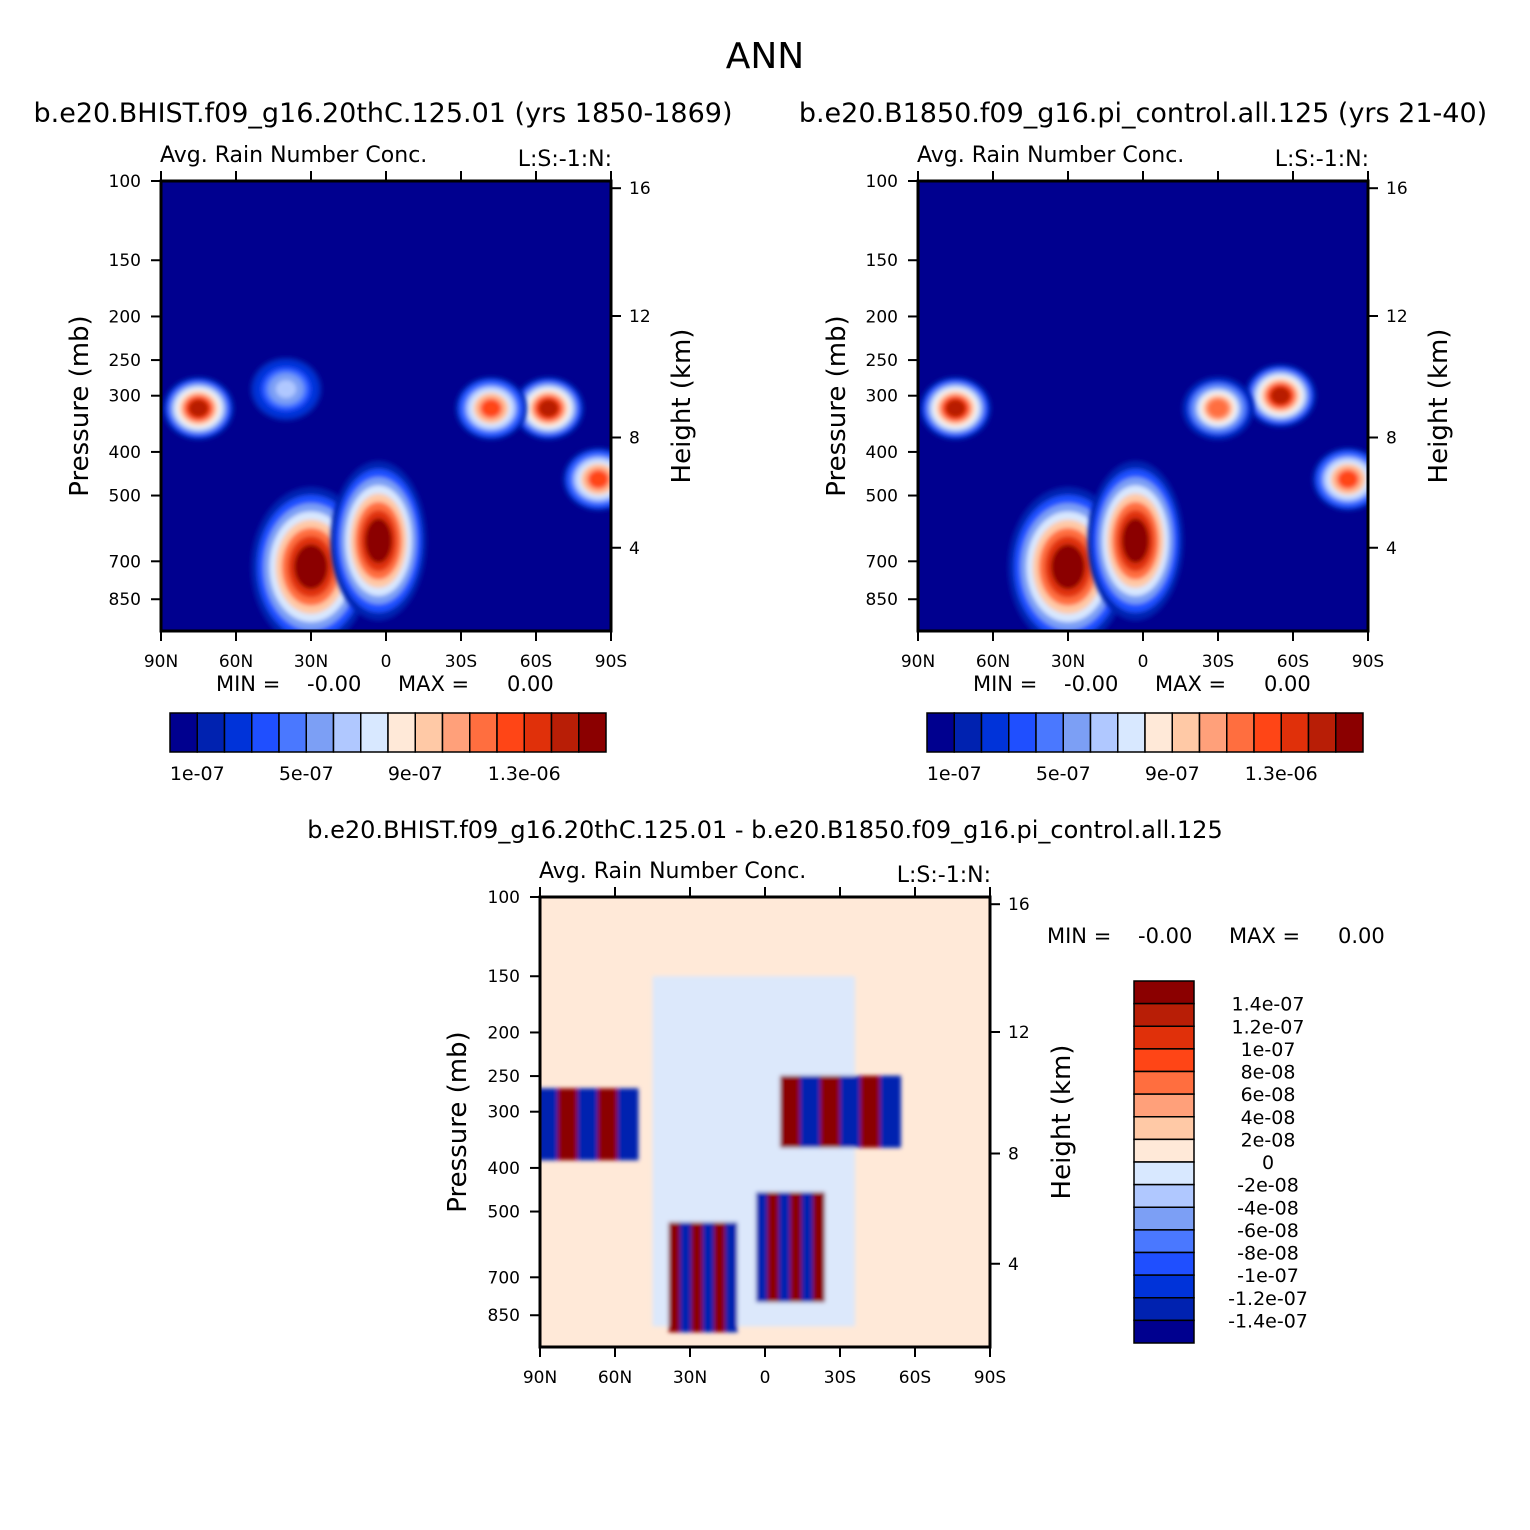 The height and width of the screenshot is (1530, 1530). What do you see at coordinates (1165, 936) in the screenshot?
I see `panel3-min-value: -0.00` at bounding box center [1165, 936].